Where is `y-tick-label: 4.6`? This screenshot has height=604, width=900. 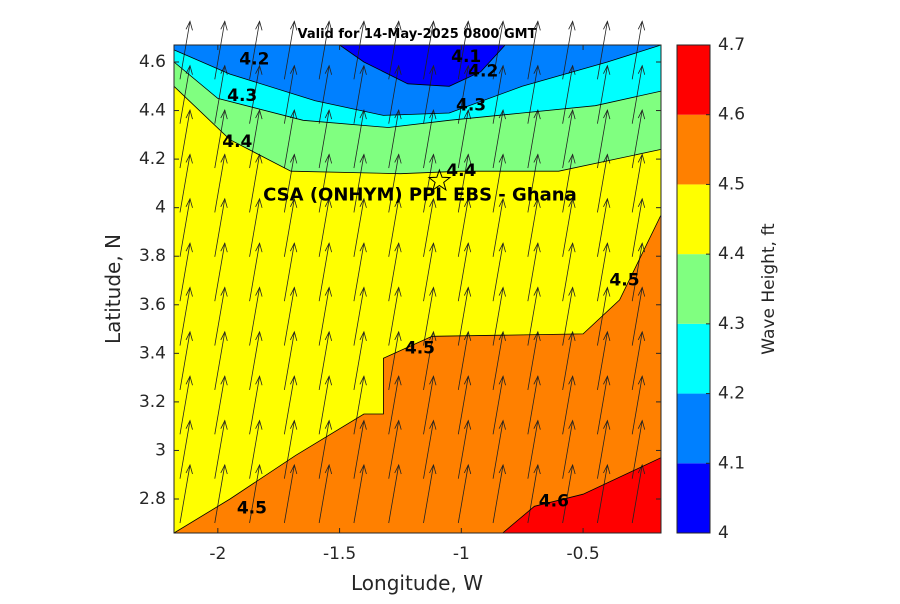 y-tick-label: 4.6 is located at coordinates (152, 62).